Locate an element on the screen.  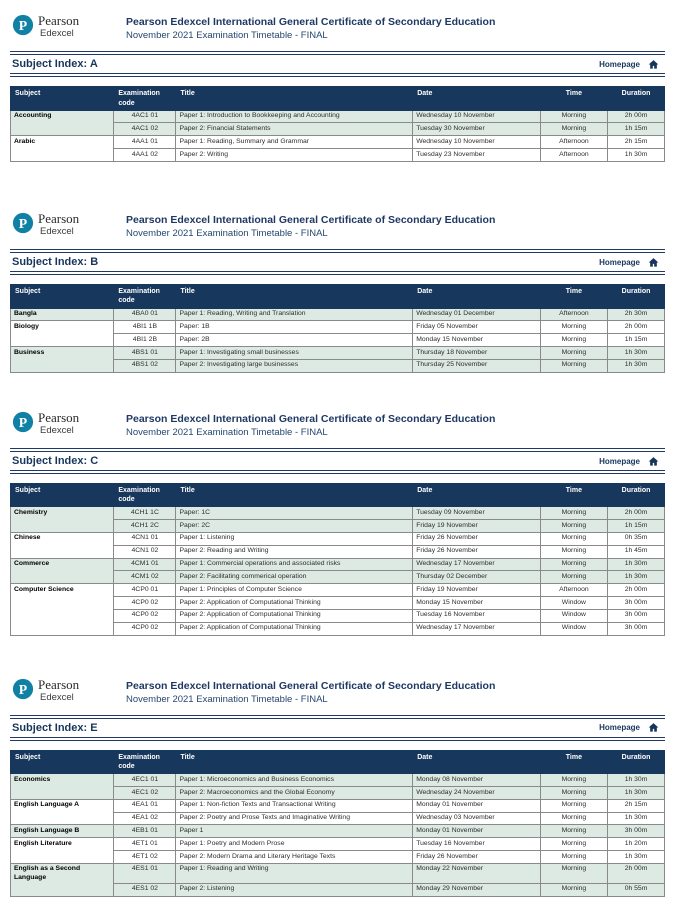
cell-duration: 1h 45m is located at coordinates (636, 551).